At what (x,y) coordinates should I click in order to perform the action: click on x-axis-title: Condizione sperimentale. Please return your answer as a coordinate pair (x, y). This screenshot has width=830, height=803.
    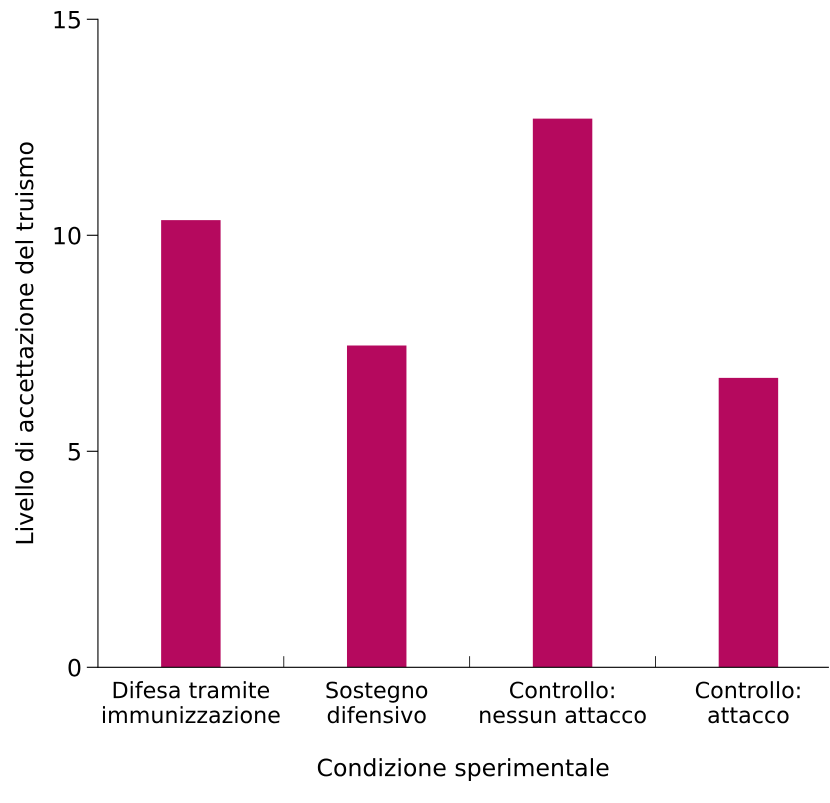
    Looking at the image, I should click on (463, 769).